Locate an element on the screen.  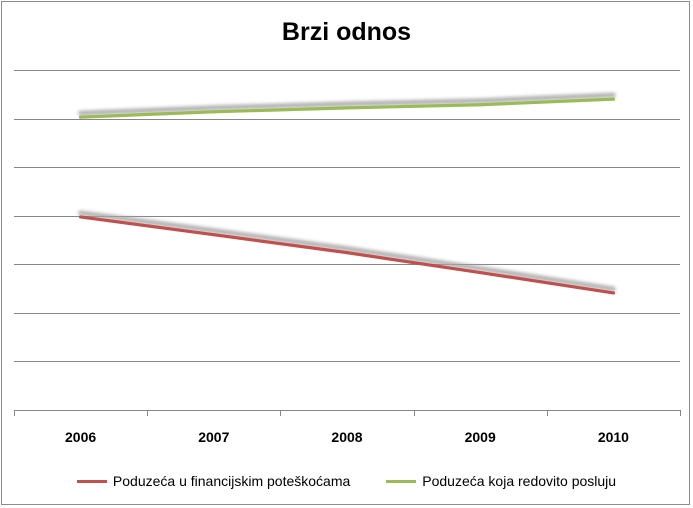
chart-title: Brzi odnos is located at coordinates (346, 32).